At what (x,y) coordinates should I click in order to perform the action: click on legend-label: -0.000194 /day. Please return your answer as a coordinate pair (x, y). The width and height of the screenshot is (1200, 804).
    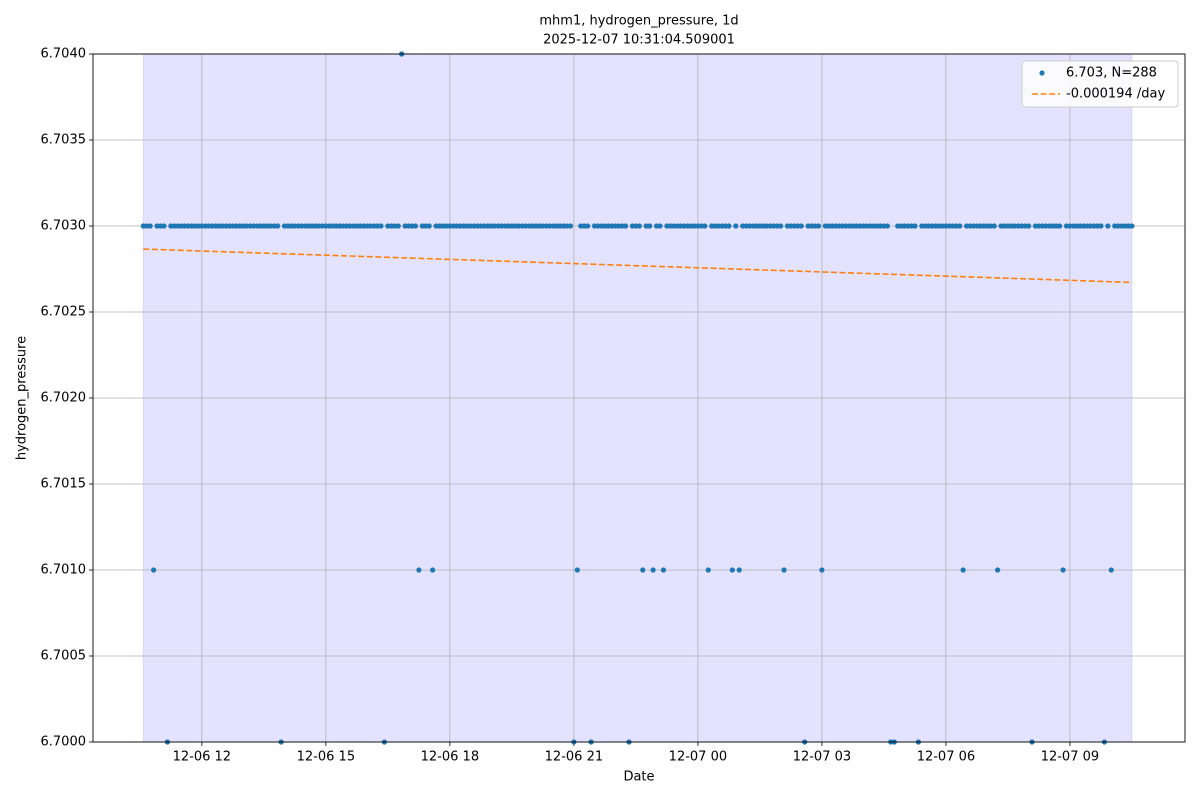
    Looking at the image, I should click on (1115, 94).